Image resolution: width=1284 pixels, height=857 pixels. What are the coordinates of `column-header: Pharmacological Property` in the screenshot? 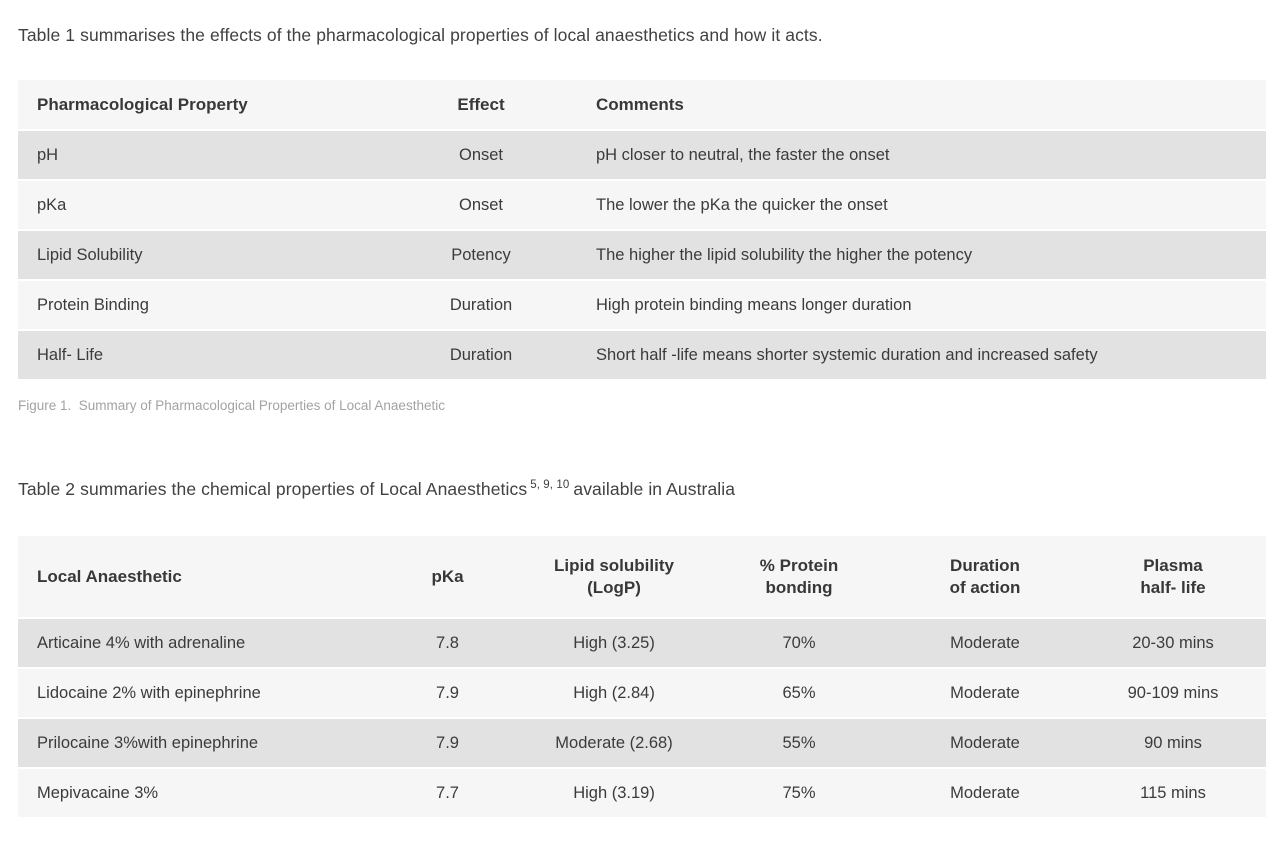 It's located at (219, 105).